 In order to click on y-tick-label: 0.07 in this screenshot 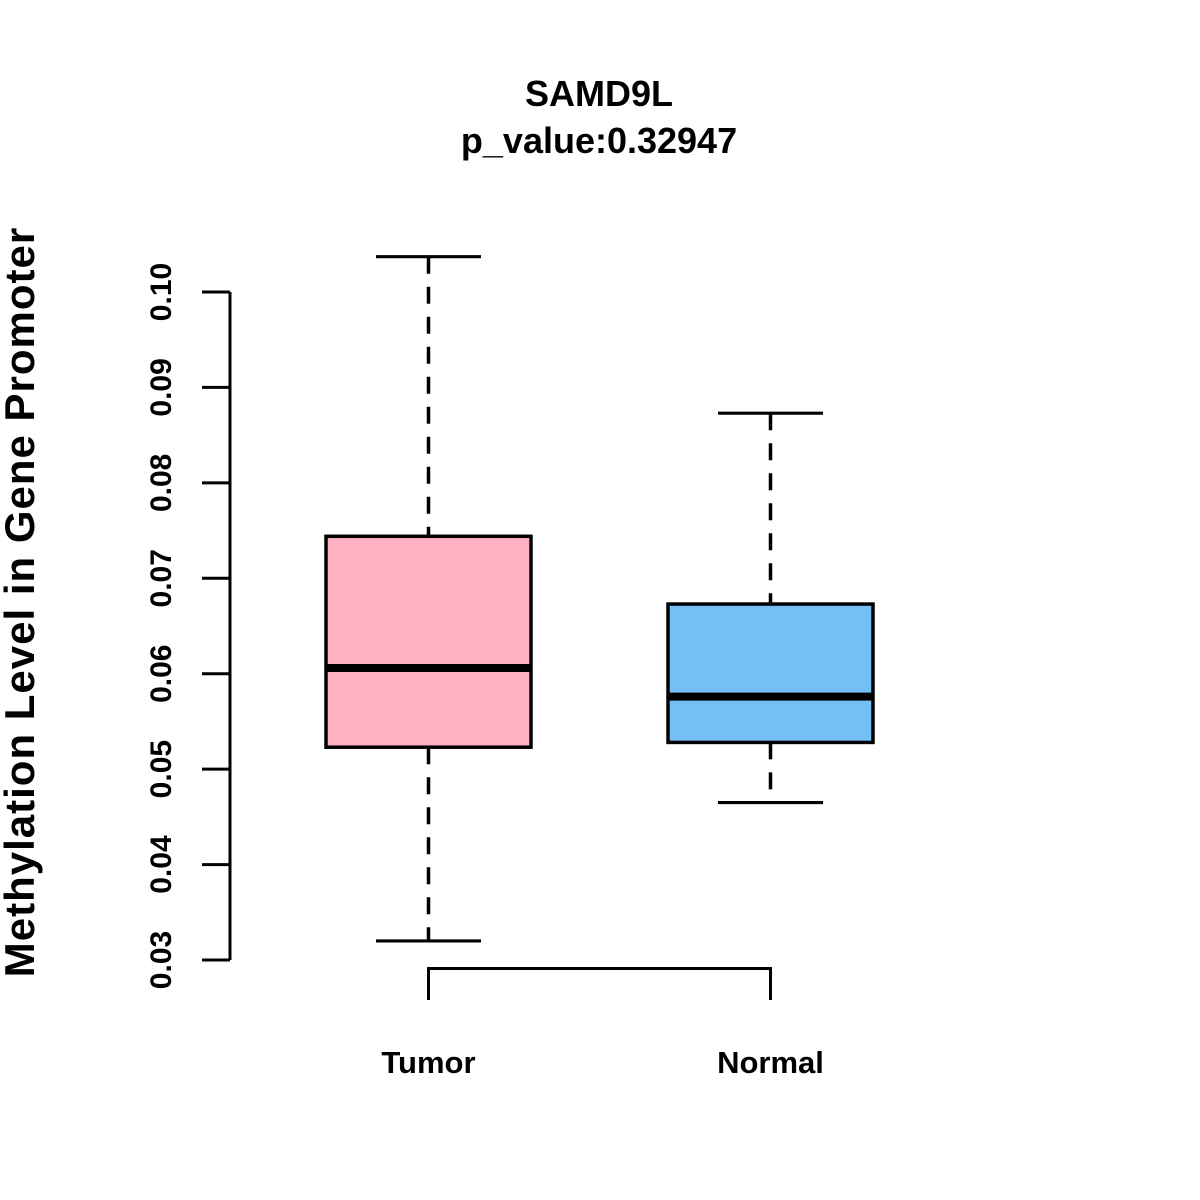, I will do `click(161, 578)`.